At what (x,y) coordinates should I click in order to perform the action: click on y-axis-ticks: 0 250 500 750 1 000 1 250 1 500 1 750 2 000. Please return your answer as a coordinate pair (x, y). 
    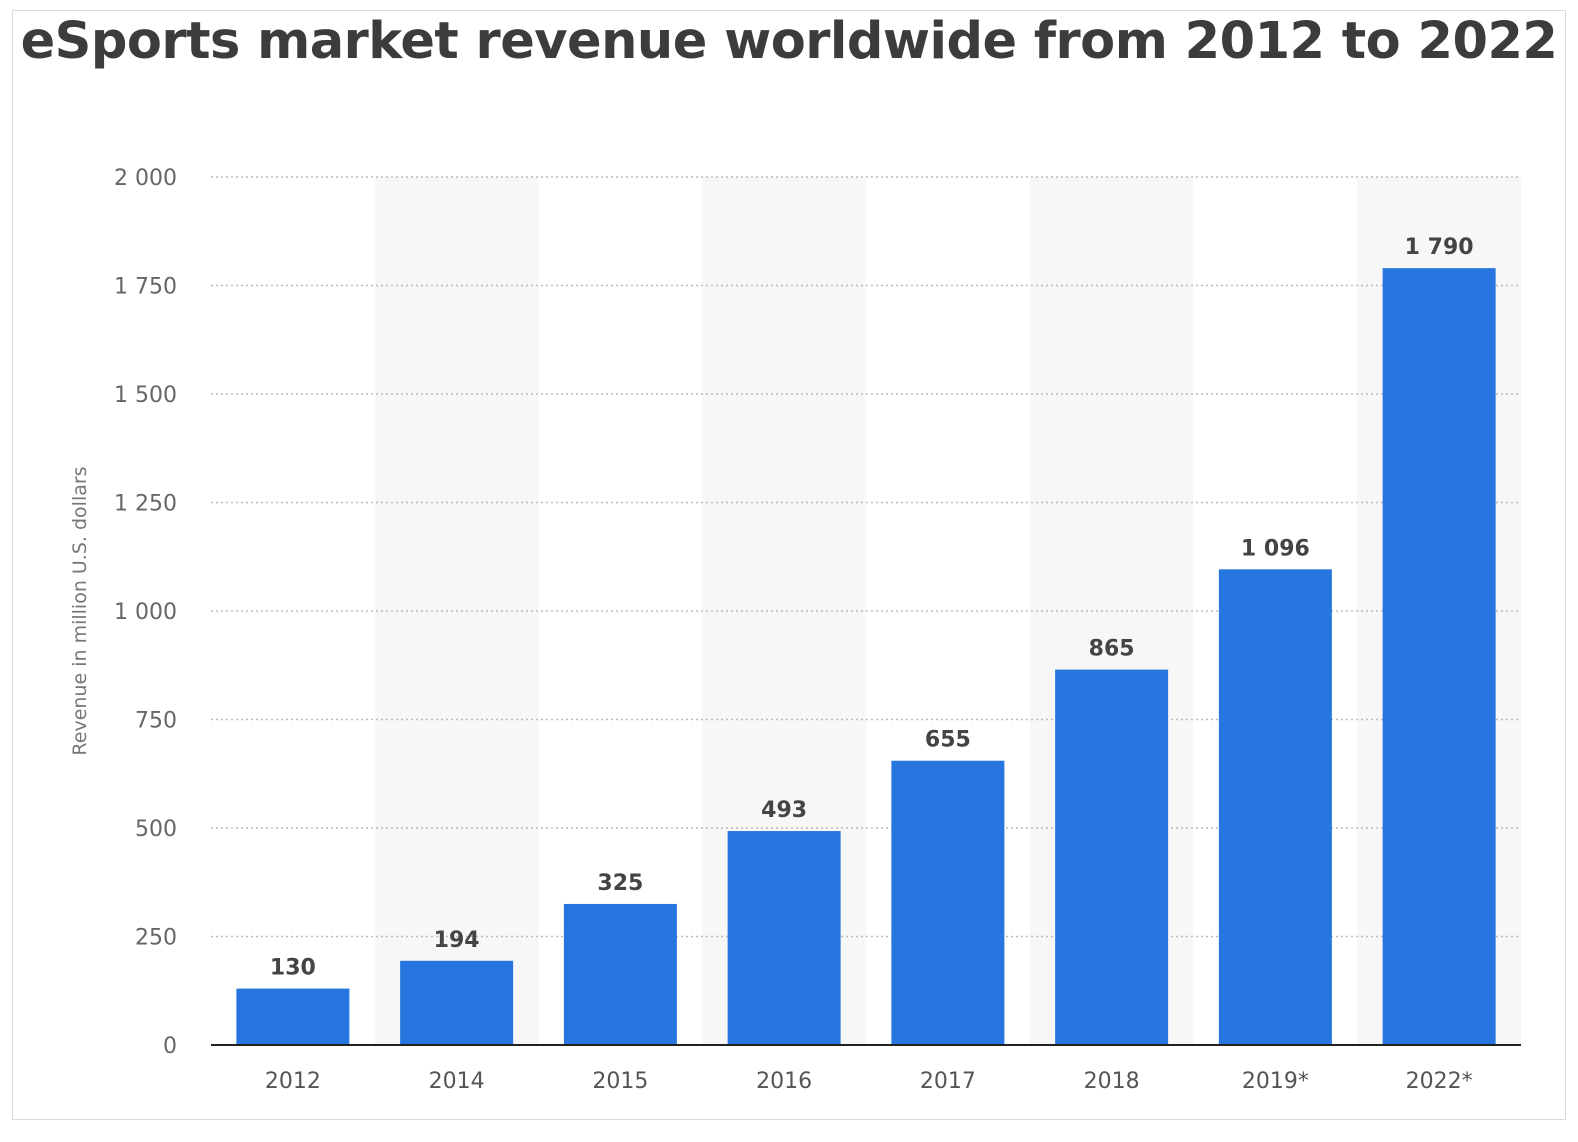
    Looking at the image, I should click on (145, 612).